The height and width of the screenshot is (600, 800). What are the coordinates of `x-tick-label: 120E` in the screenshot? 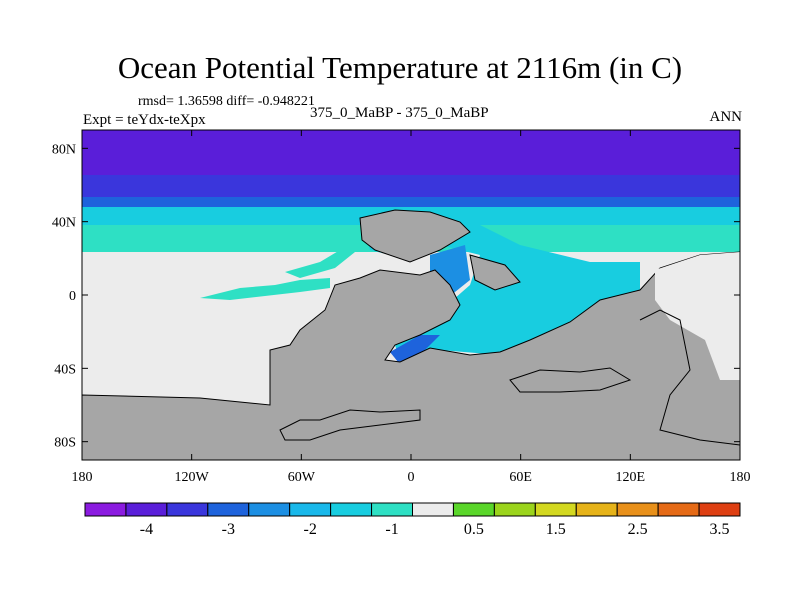 It's located at (631, 477).